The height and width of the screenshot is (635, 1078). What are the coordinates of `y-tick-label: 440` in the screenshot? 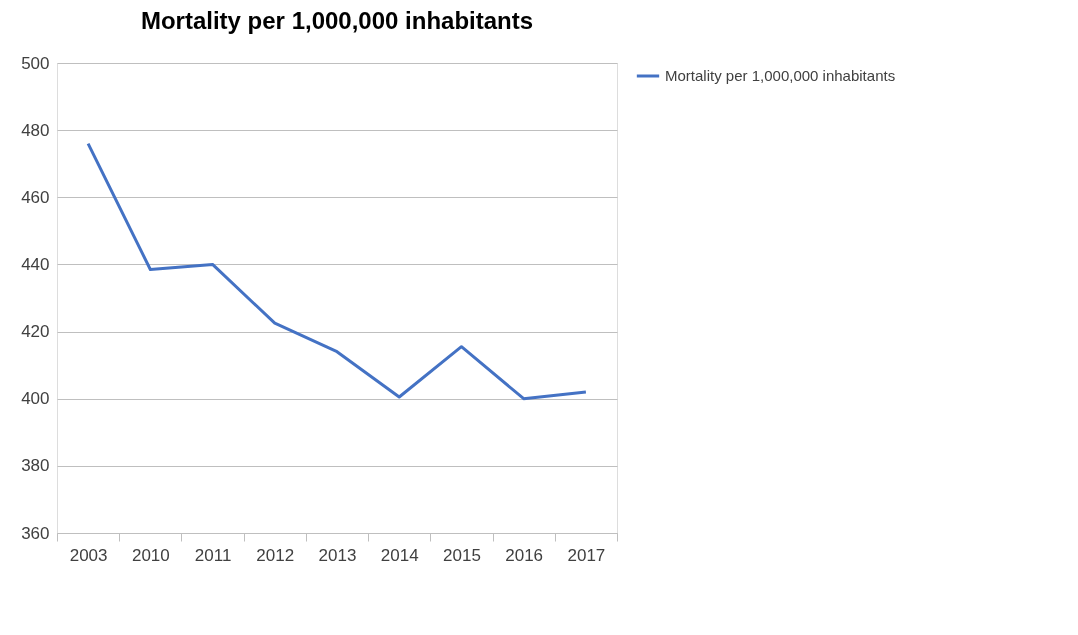 It's located at (35, 264).